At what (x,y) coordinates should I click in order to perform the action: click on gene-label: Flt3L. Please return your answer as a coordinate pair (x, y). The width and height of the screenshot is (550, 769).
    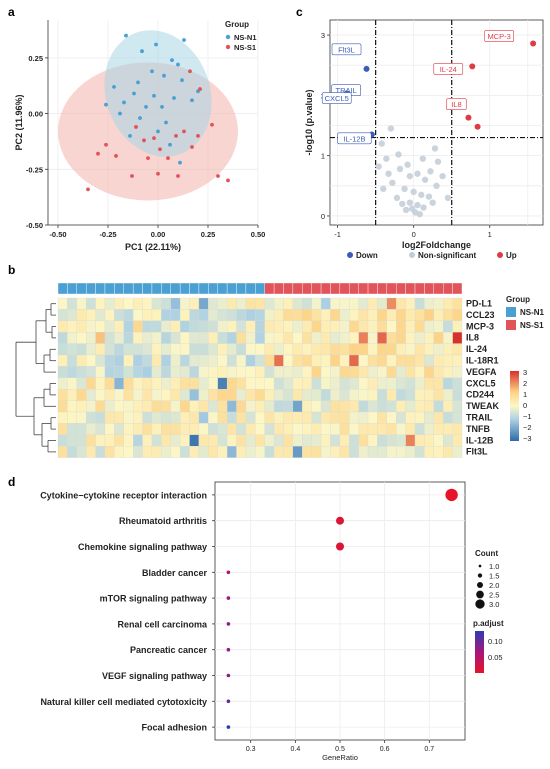
    Looking at the image, I should click on (346, 49).